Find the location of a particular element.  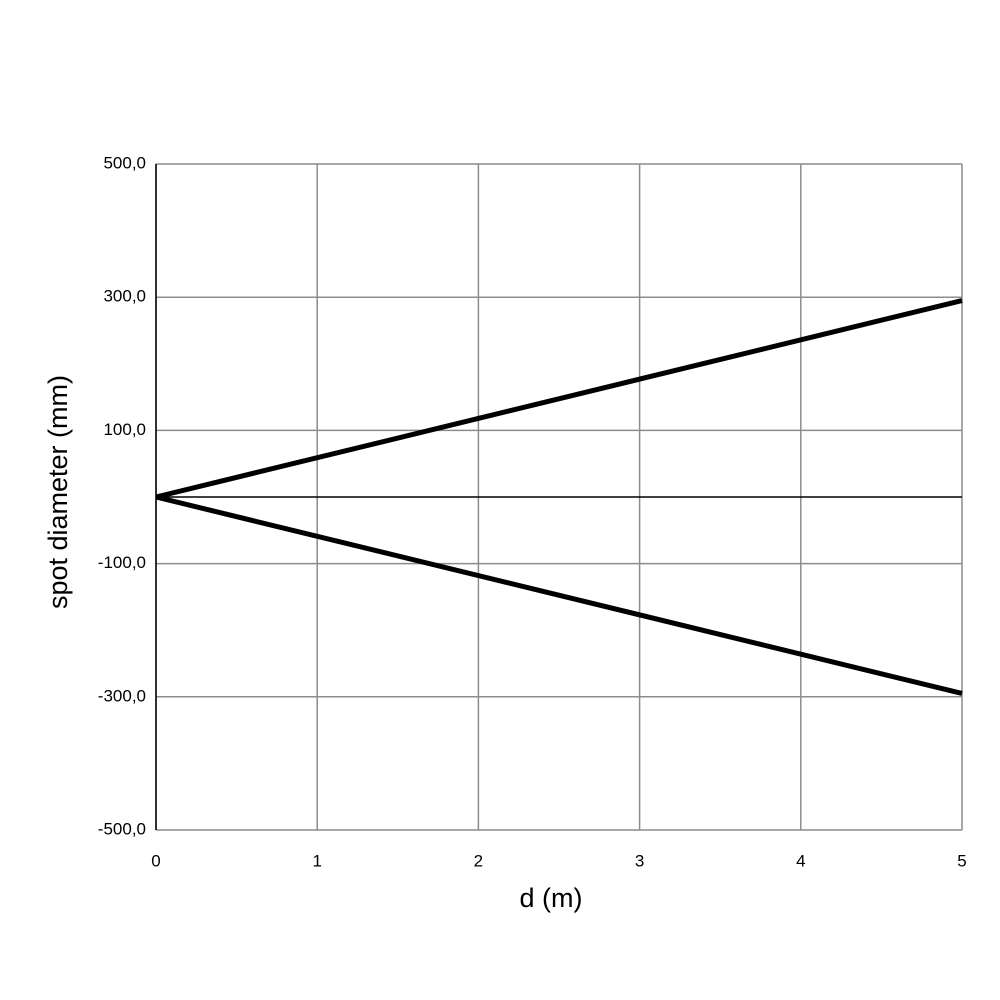

y-tick-label: -500,0 is located at coordinates (122, 828).